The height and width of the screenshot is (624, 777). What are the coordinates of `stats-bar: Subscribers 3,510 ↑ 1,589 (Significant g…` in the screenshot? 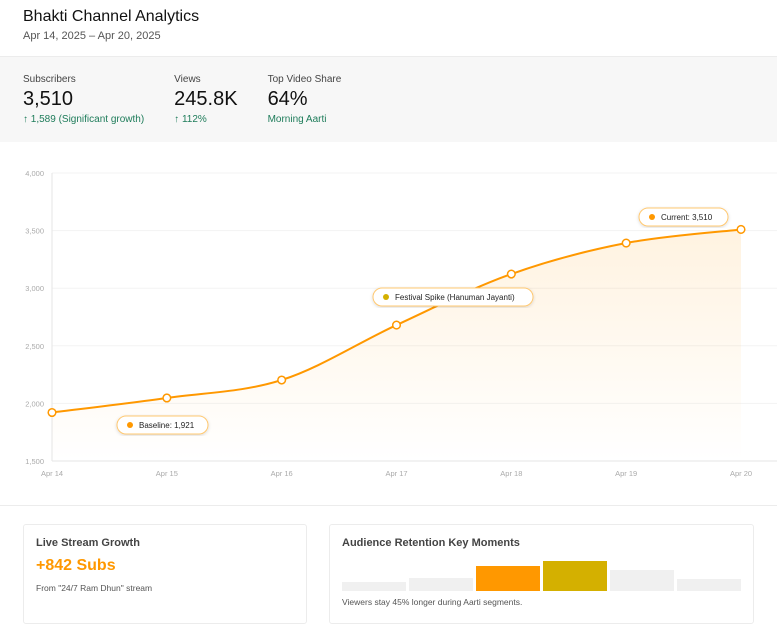 It's located at (388, 99).